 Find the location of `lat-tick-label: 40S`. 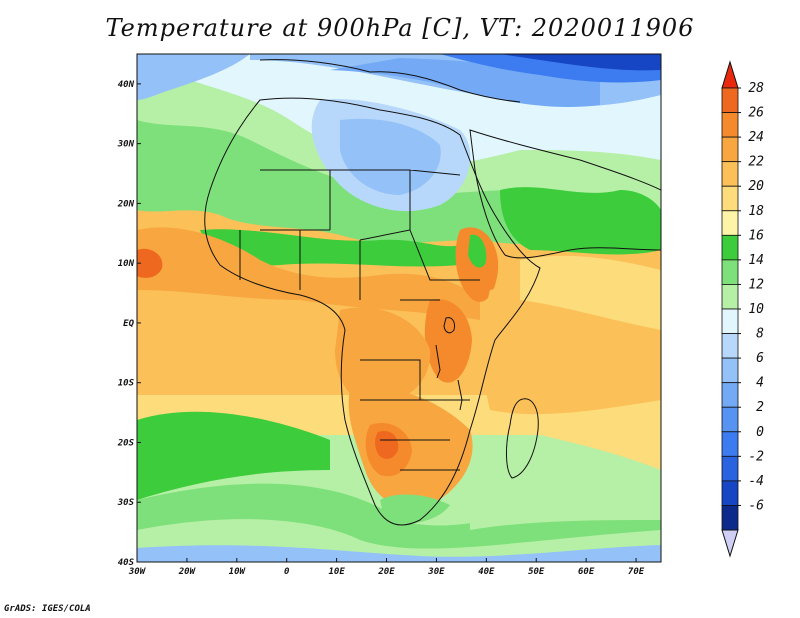

lat-tick-label: 40S is located at coordinates (126, 563).